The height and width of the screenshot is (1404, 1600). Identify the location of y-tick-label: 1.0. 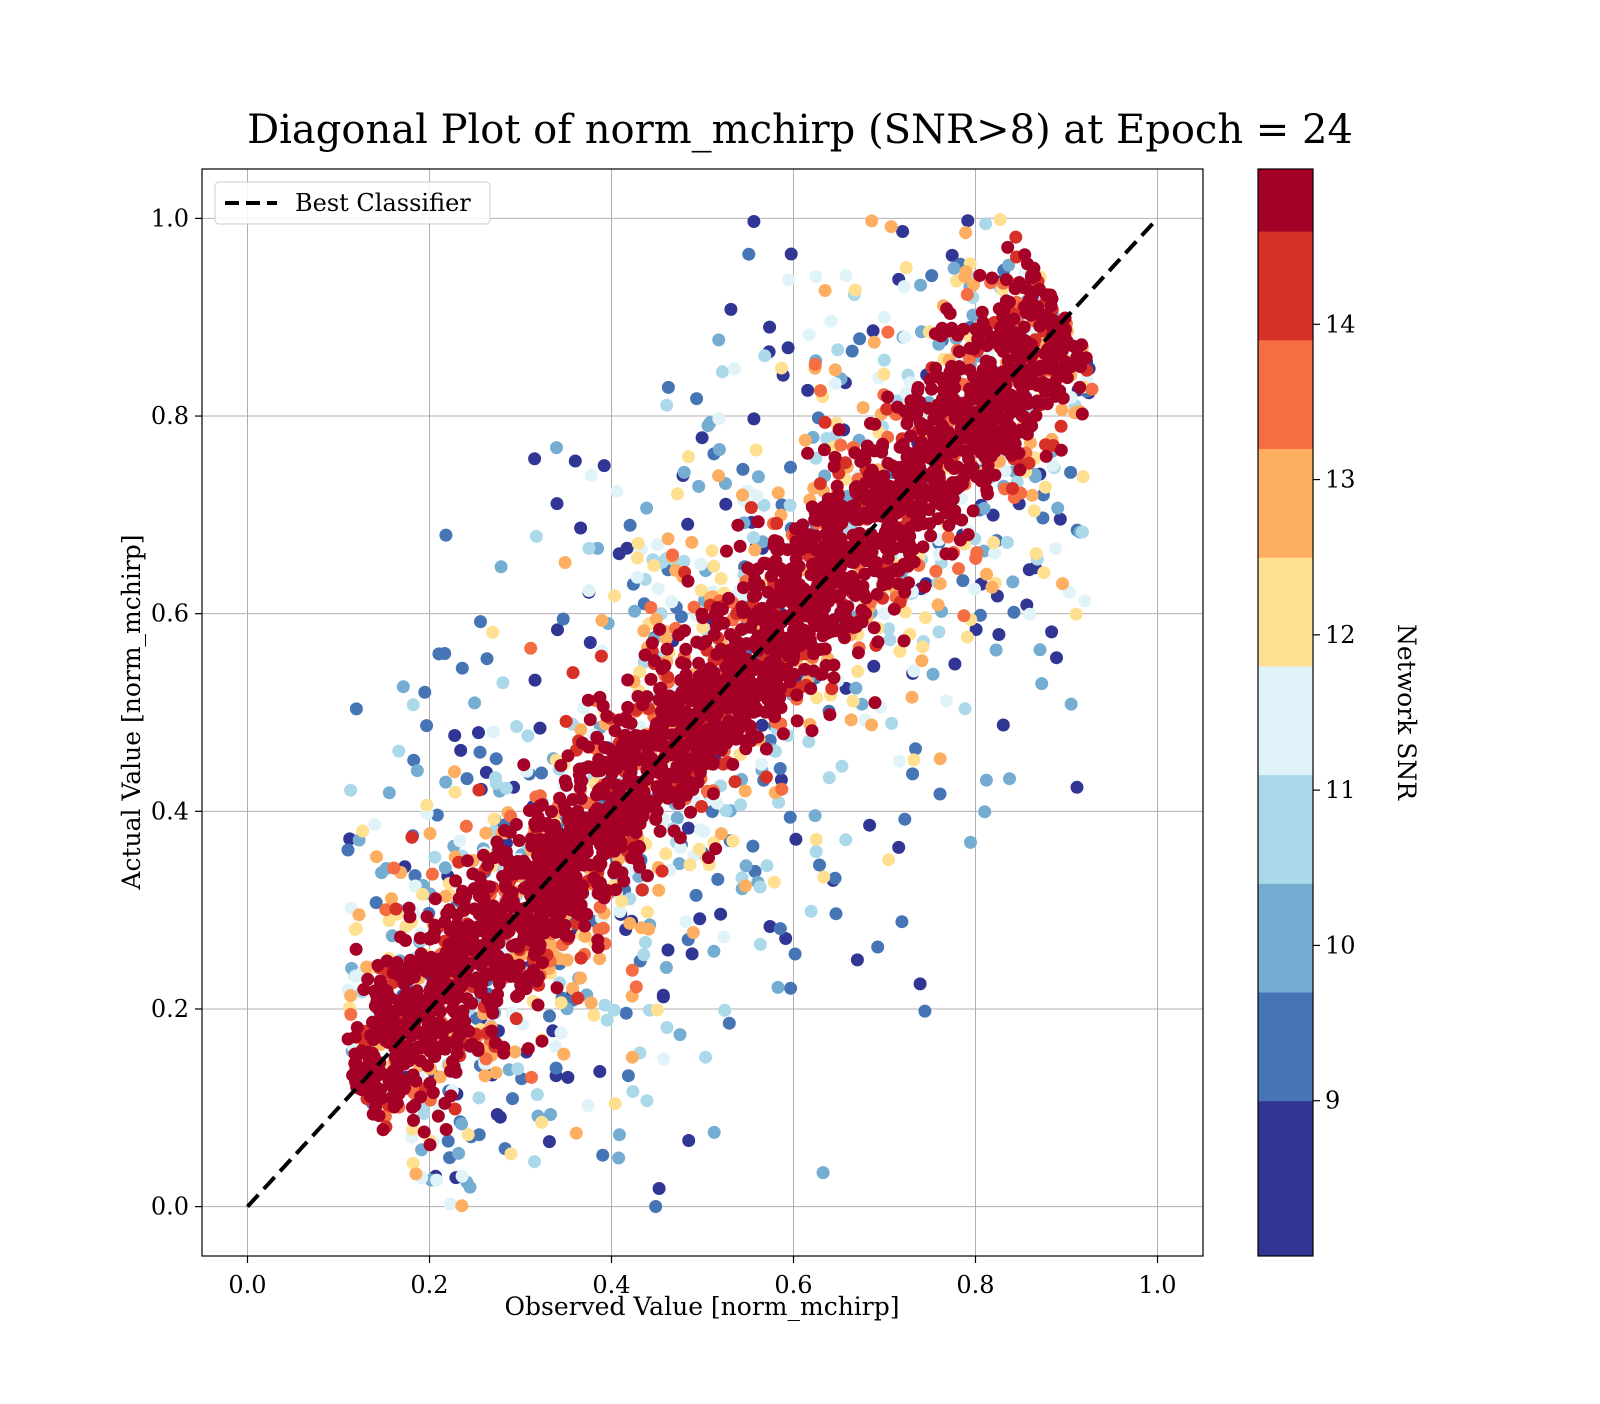
(170, 218).